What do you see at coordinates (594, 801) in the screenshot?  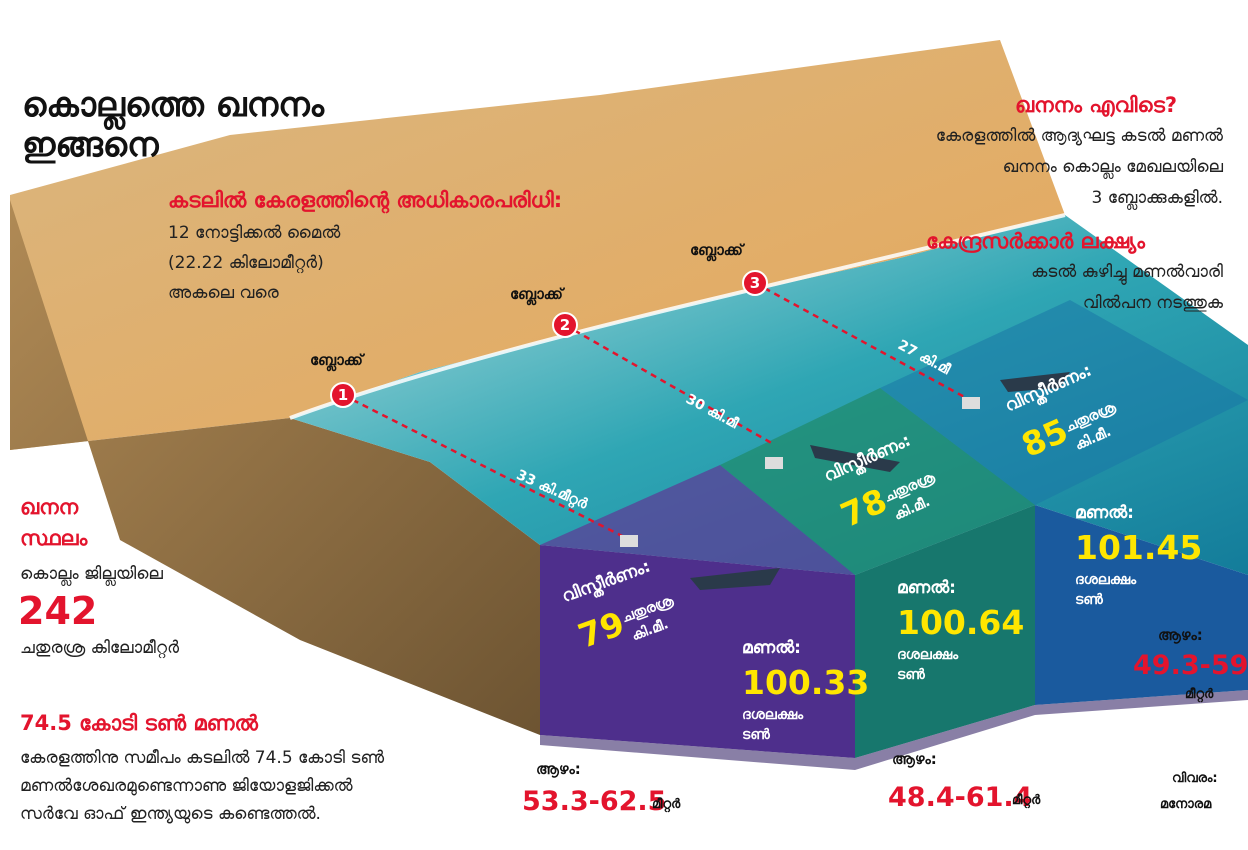 I see `depth-value: 53.3-62.5` at bounding box center [594, 801].